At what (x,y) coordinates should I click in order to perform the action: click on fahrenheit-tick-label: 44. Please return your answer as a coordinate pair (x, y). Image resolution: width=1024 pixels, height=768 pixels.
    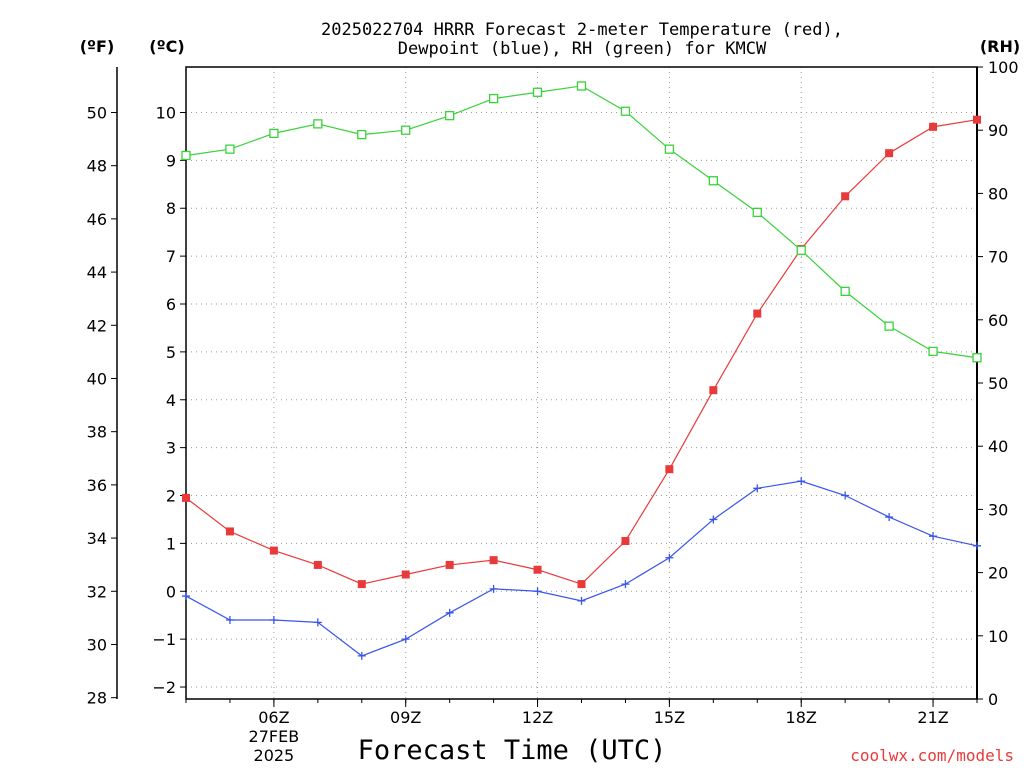
    Looking at the image, I should click on (97, 272).